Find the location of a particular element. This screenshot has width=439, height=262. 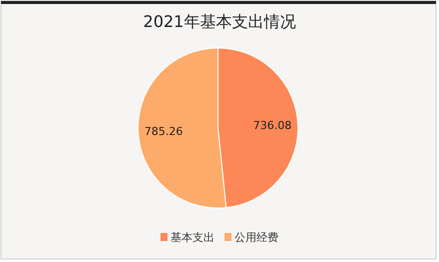

chart-title: 2021年基本支出情况 is located at coordinates (219, 21).